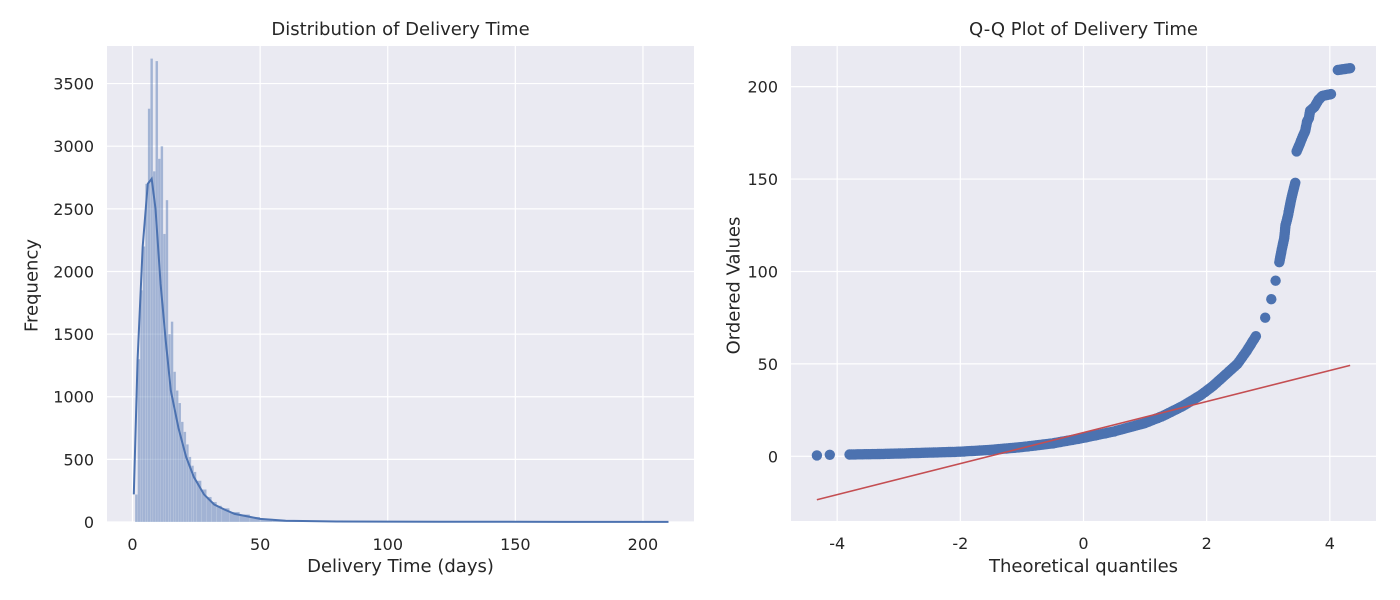 The image size is (1400, 600). What do you see at coordinates (768, 364) in the screenshot?
I see `y-tick-label: 50` at bounding box center [768, 364].